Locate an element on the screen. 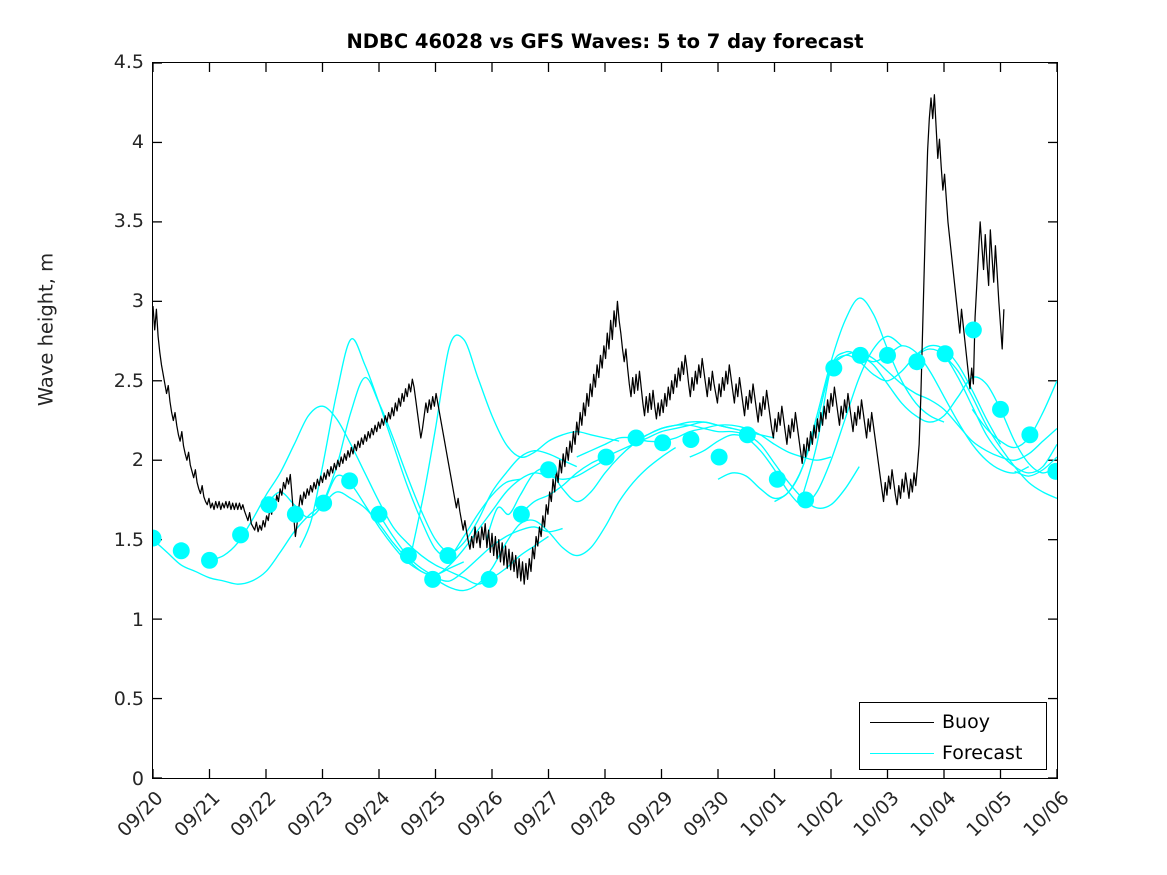 The image size is (1167, 875). y-tick-label: 0.5 is located at coordinates (128, 699).